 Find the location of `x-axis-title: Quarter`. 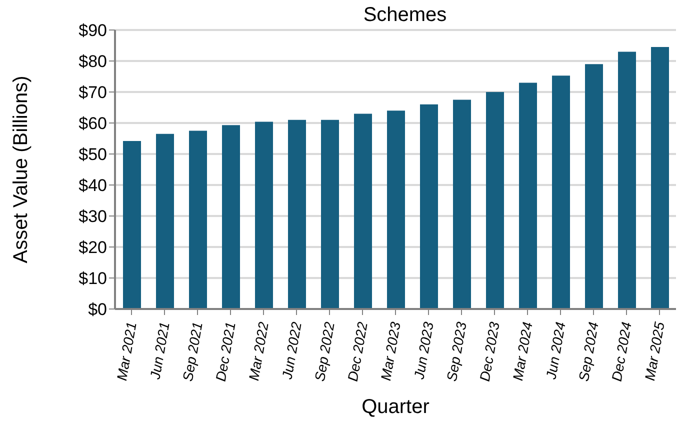

x-axis-title: Quarter is located at coordinates (396, 407).